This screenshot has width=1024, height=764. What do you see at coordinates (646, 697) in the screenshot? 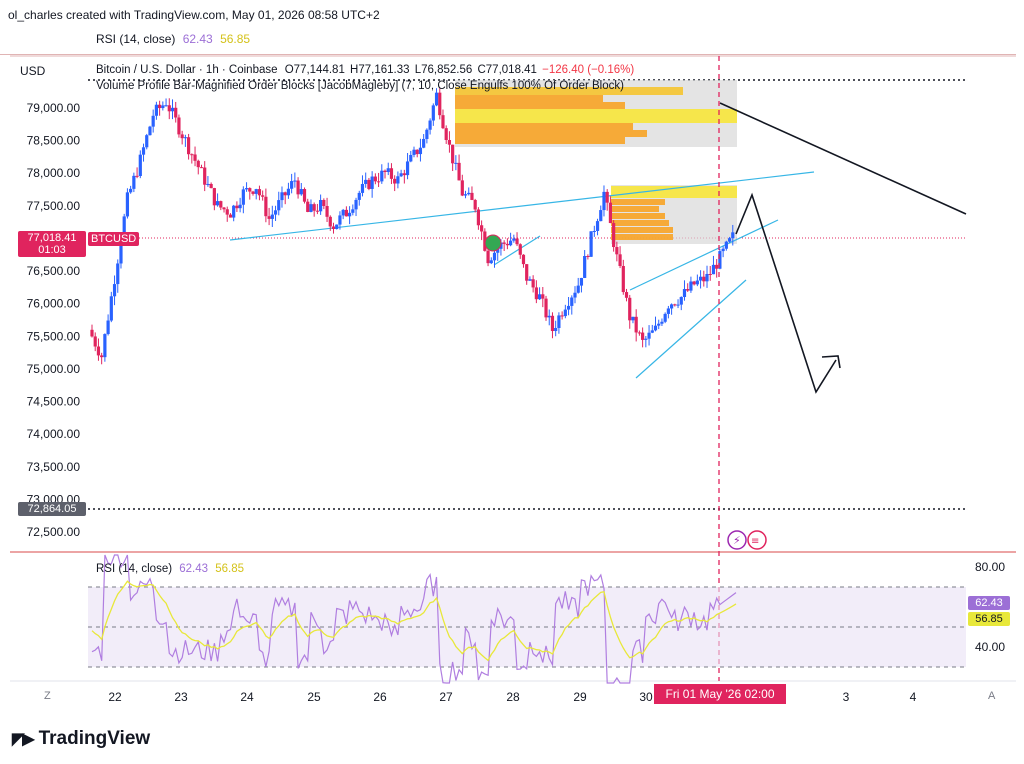
I see `time-tick-label: 30` at bounding box center [646, 697].